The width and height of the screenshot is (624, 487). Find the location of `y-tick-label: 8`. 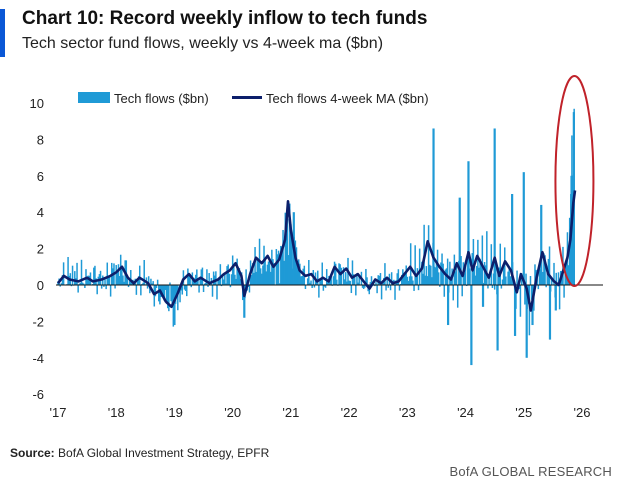

y-tick-label: 8 is located at coordinates (40, 139).